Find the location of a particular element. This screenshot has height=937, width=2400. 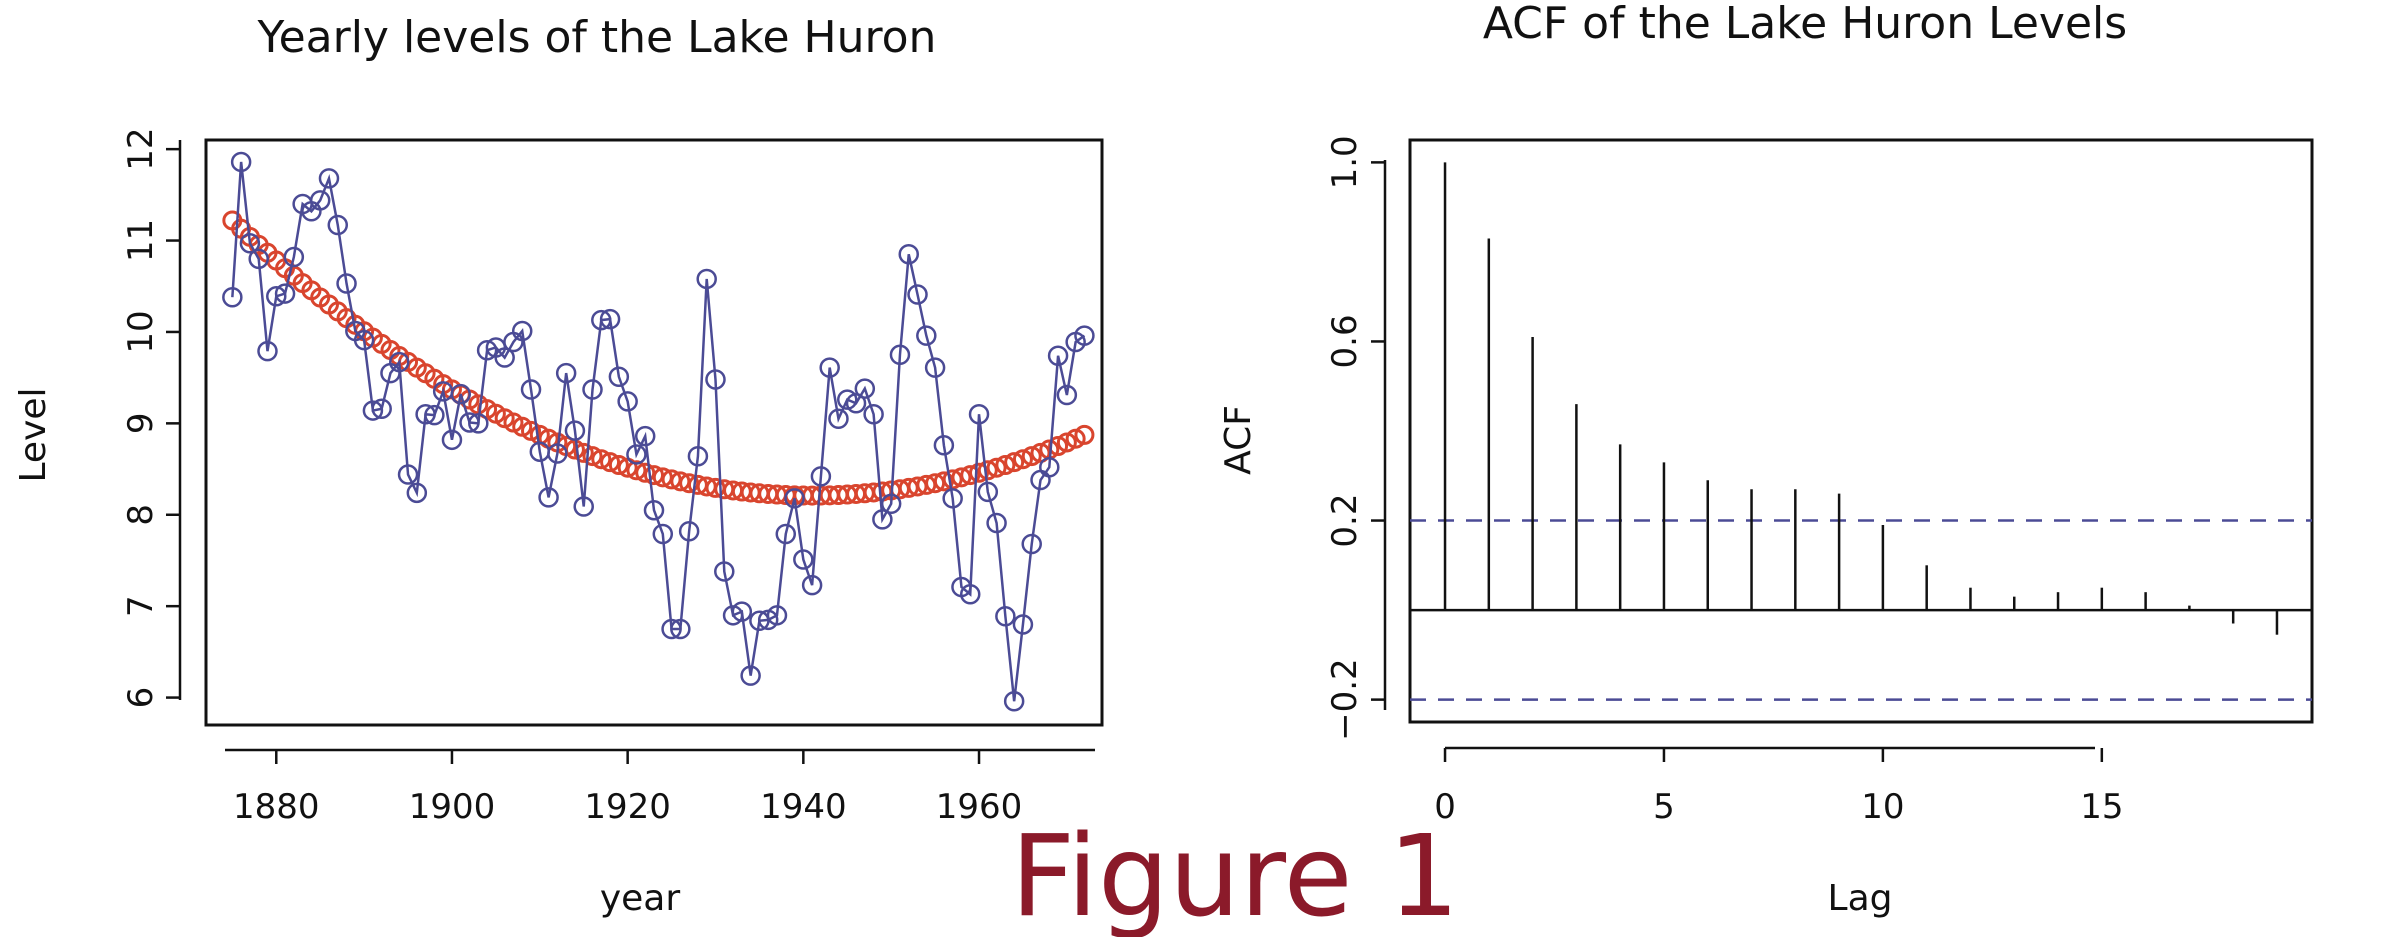

level-x-ticks: 1880 1900 1920 1940 1960 is located at coordinates (627, 788).